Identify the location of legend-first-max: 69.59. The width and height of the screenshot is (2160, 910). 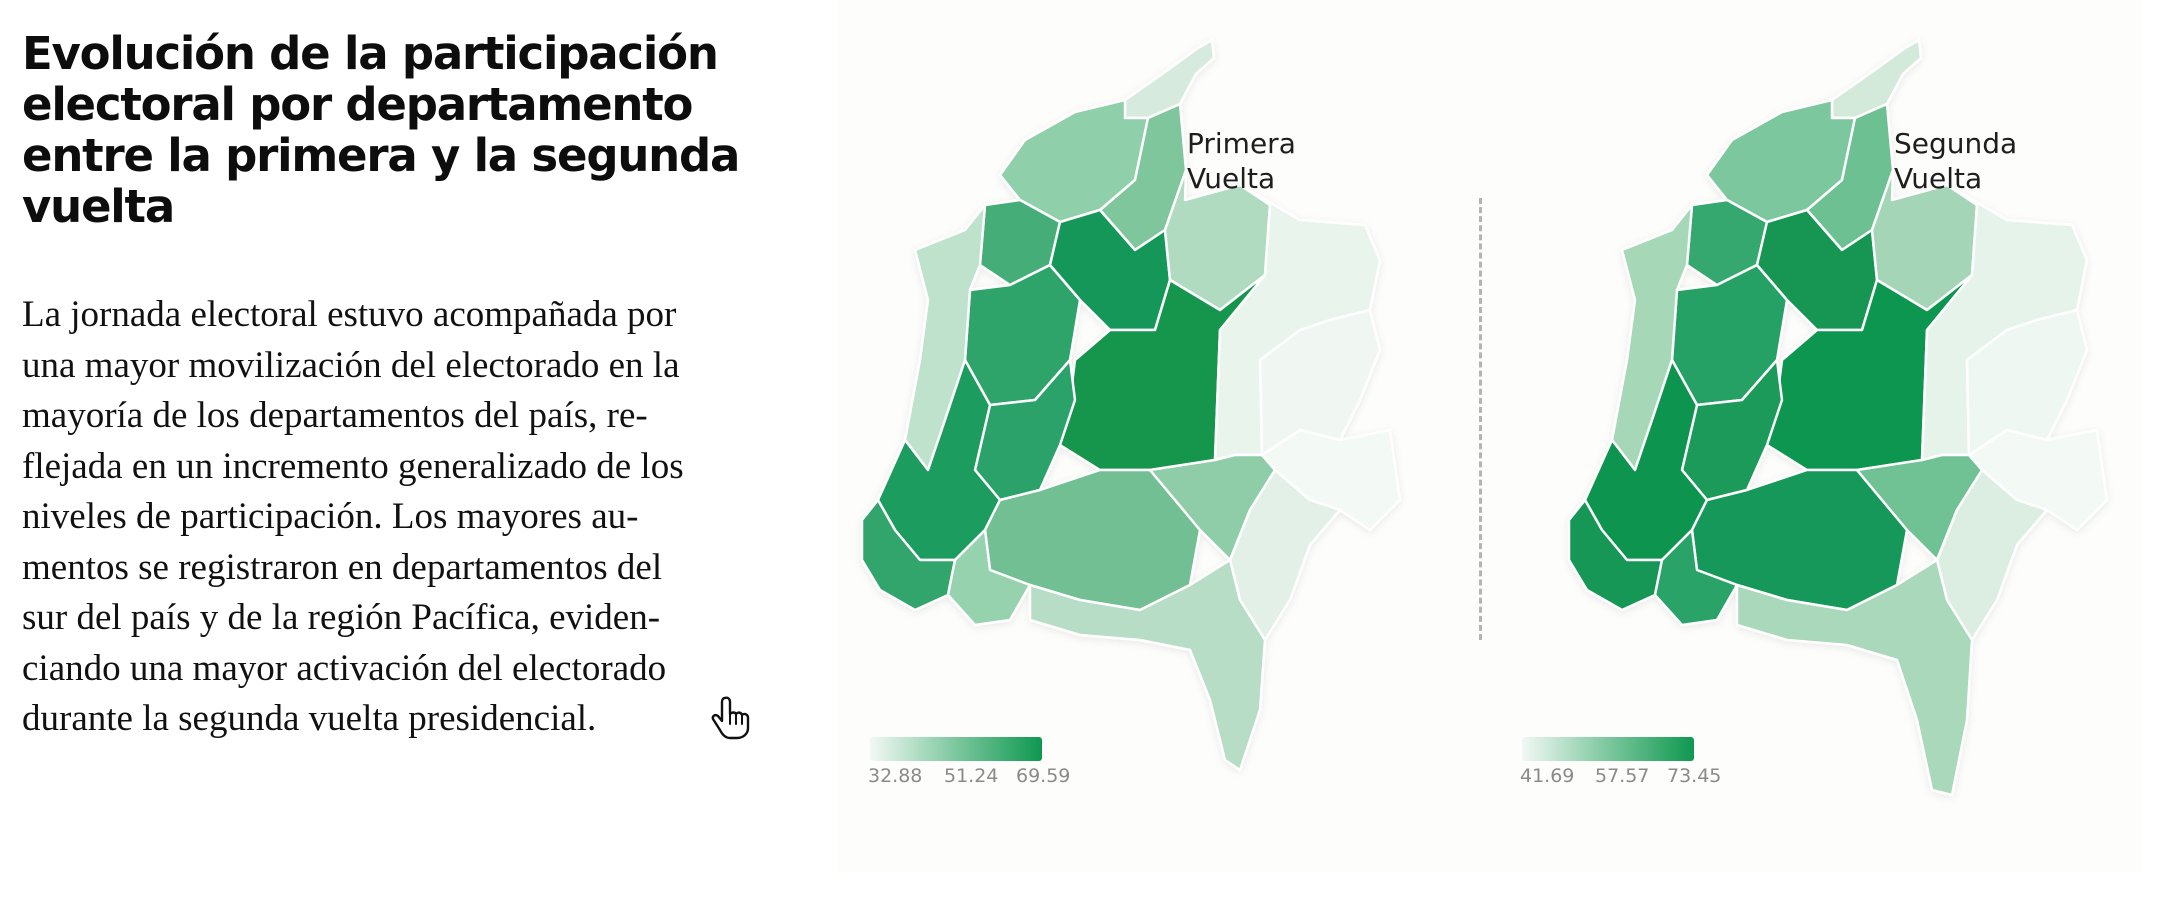
(1043, 776).